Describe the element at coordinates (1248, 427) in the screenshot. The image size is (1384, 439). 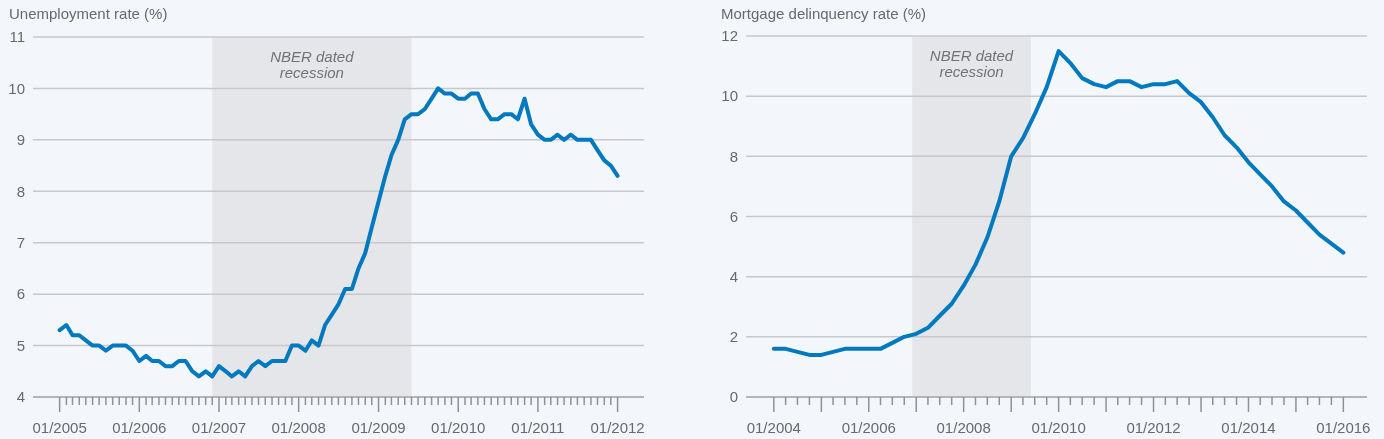
I see `x-tick-label: 01/2014` at that location.